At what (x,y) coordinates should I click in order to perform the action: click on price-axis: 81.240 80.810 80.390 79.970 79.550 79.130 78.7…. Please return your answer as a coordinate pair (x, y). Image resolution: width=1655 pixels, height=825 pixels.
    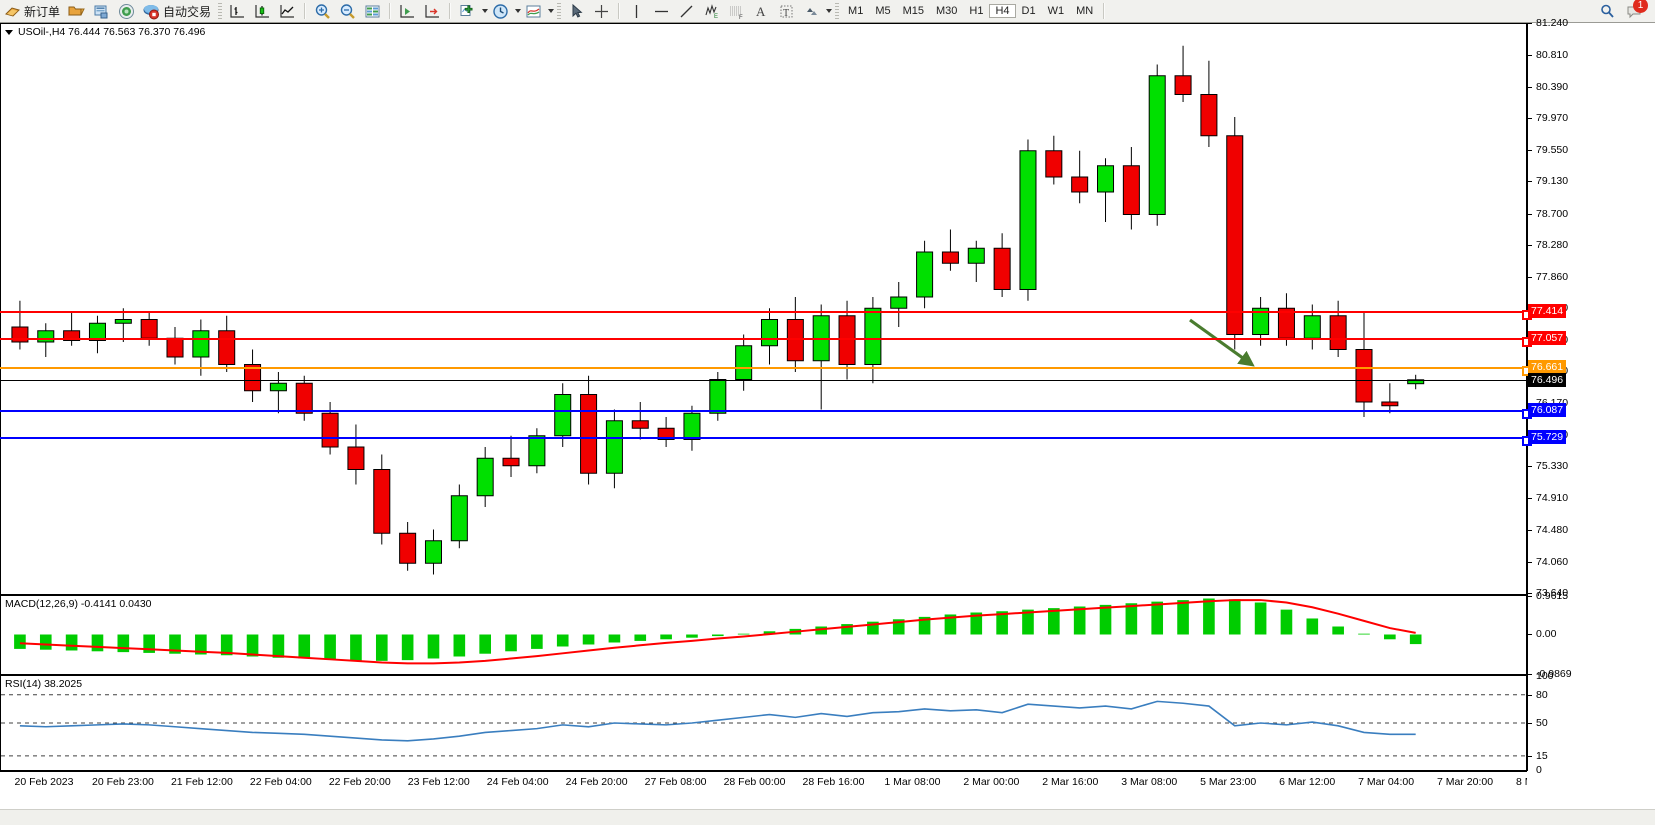
    Looking at the image, I should click on (1591, 420).